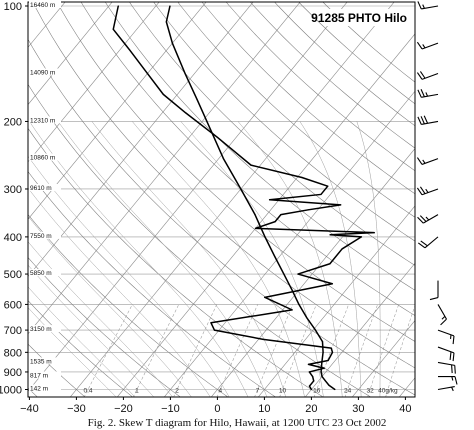 Image resolution: width=474 pixels, height=430 pixels. I want to click on height-label: 12310 m, so click(42, 120).